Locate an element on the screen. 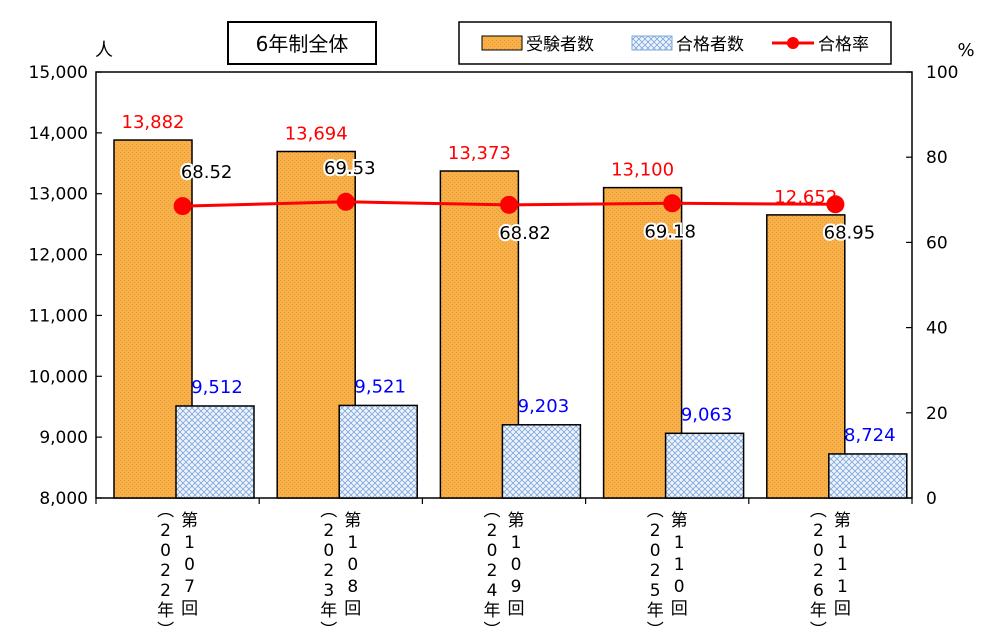  category-year-label: ︵ 2 0 2 6 年︶ is located at coordinates (818, 568).